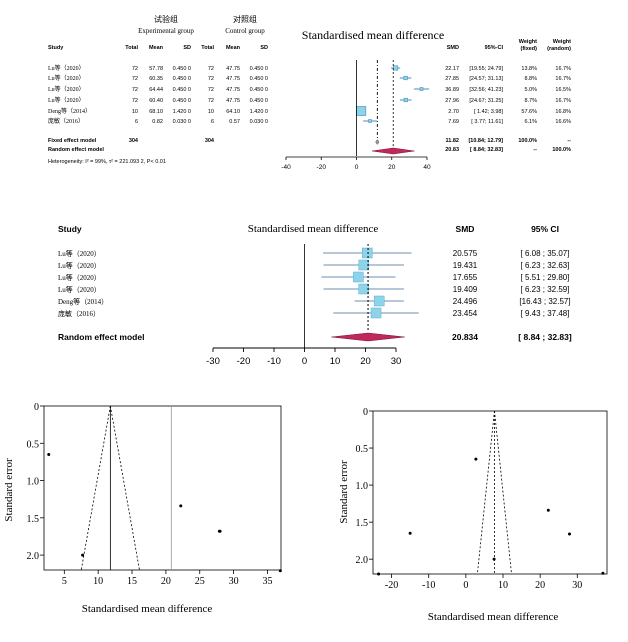 The width and height of the screenshot is (628, 642). I want to click on cell-smd: 19.409, so click(465, 289).